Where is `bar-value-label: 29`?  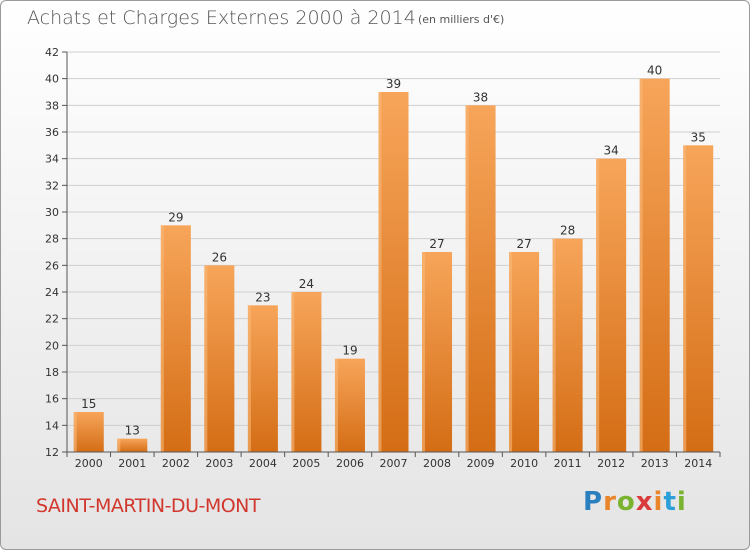
bar-value-label: 29 is located at coordinates (175, 217).